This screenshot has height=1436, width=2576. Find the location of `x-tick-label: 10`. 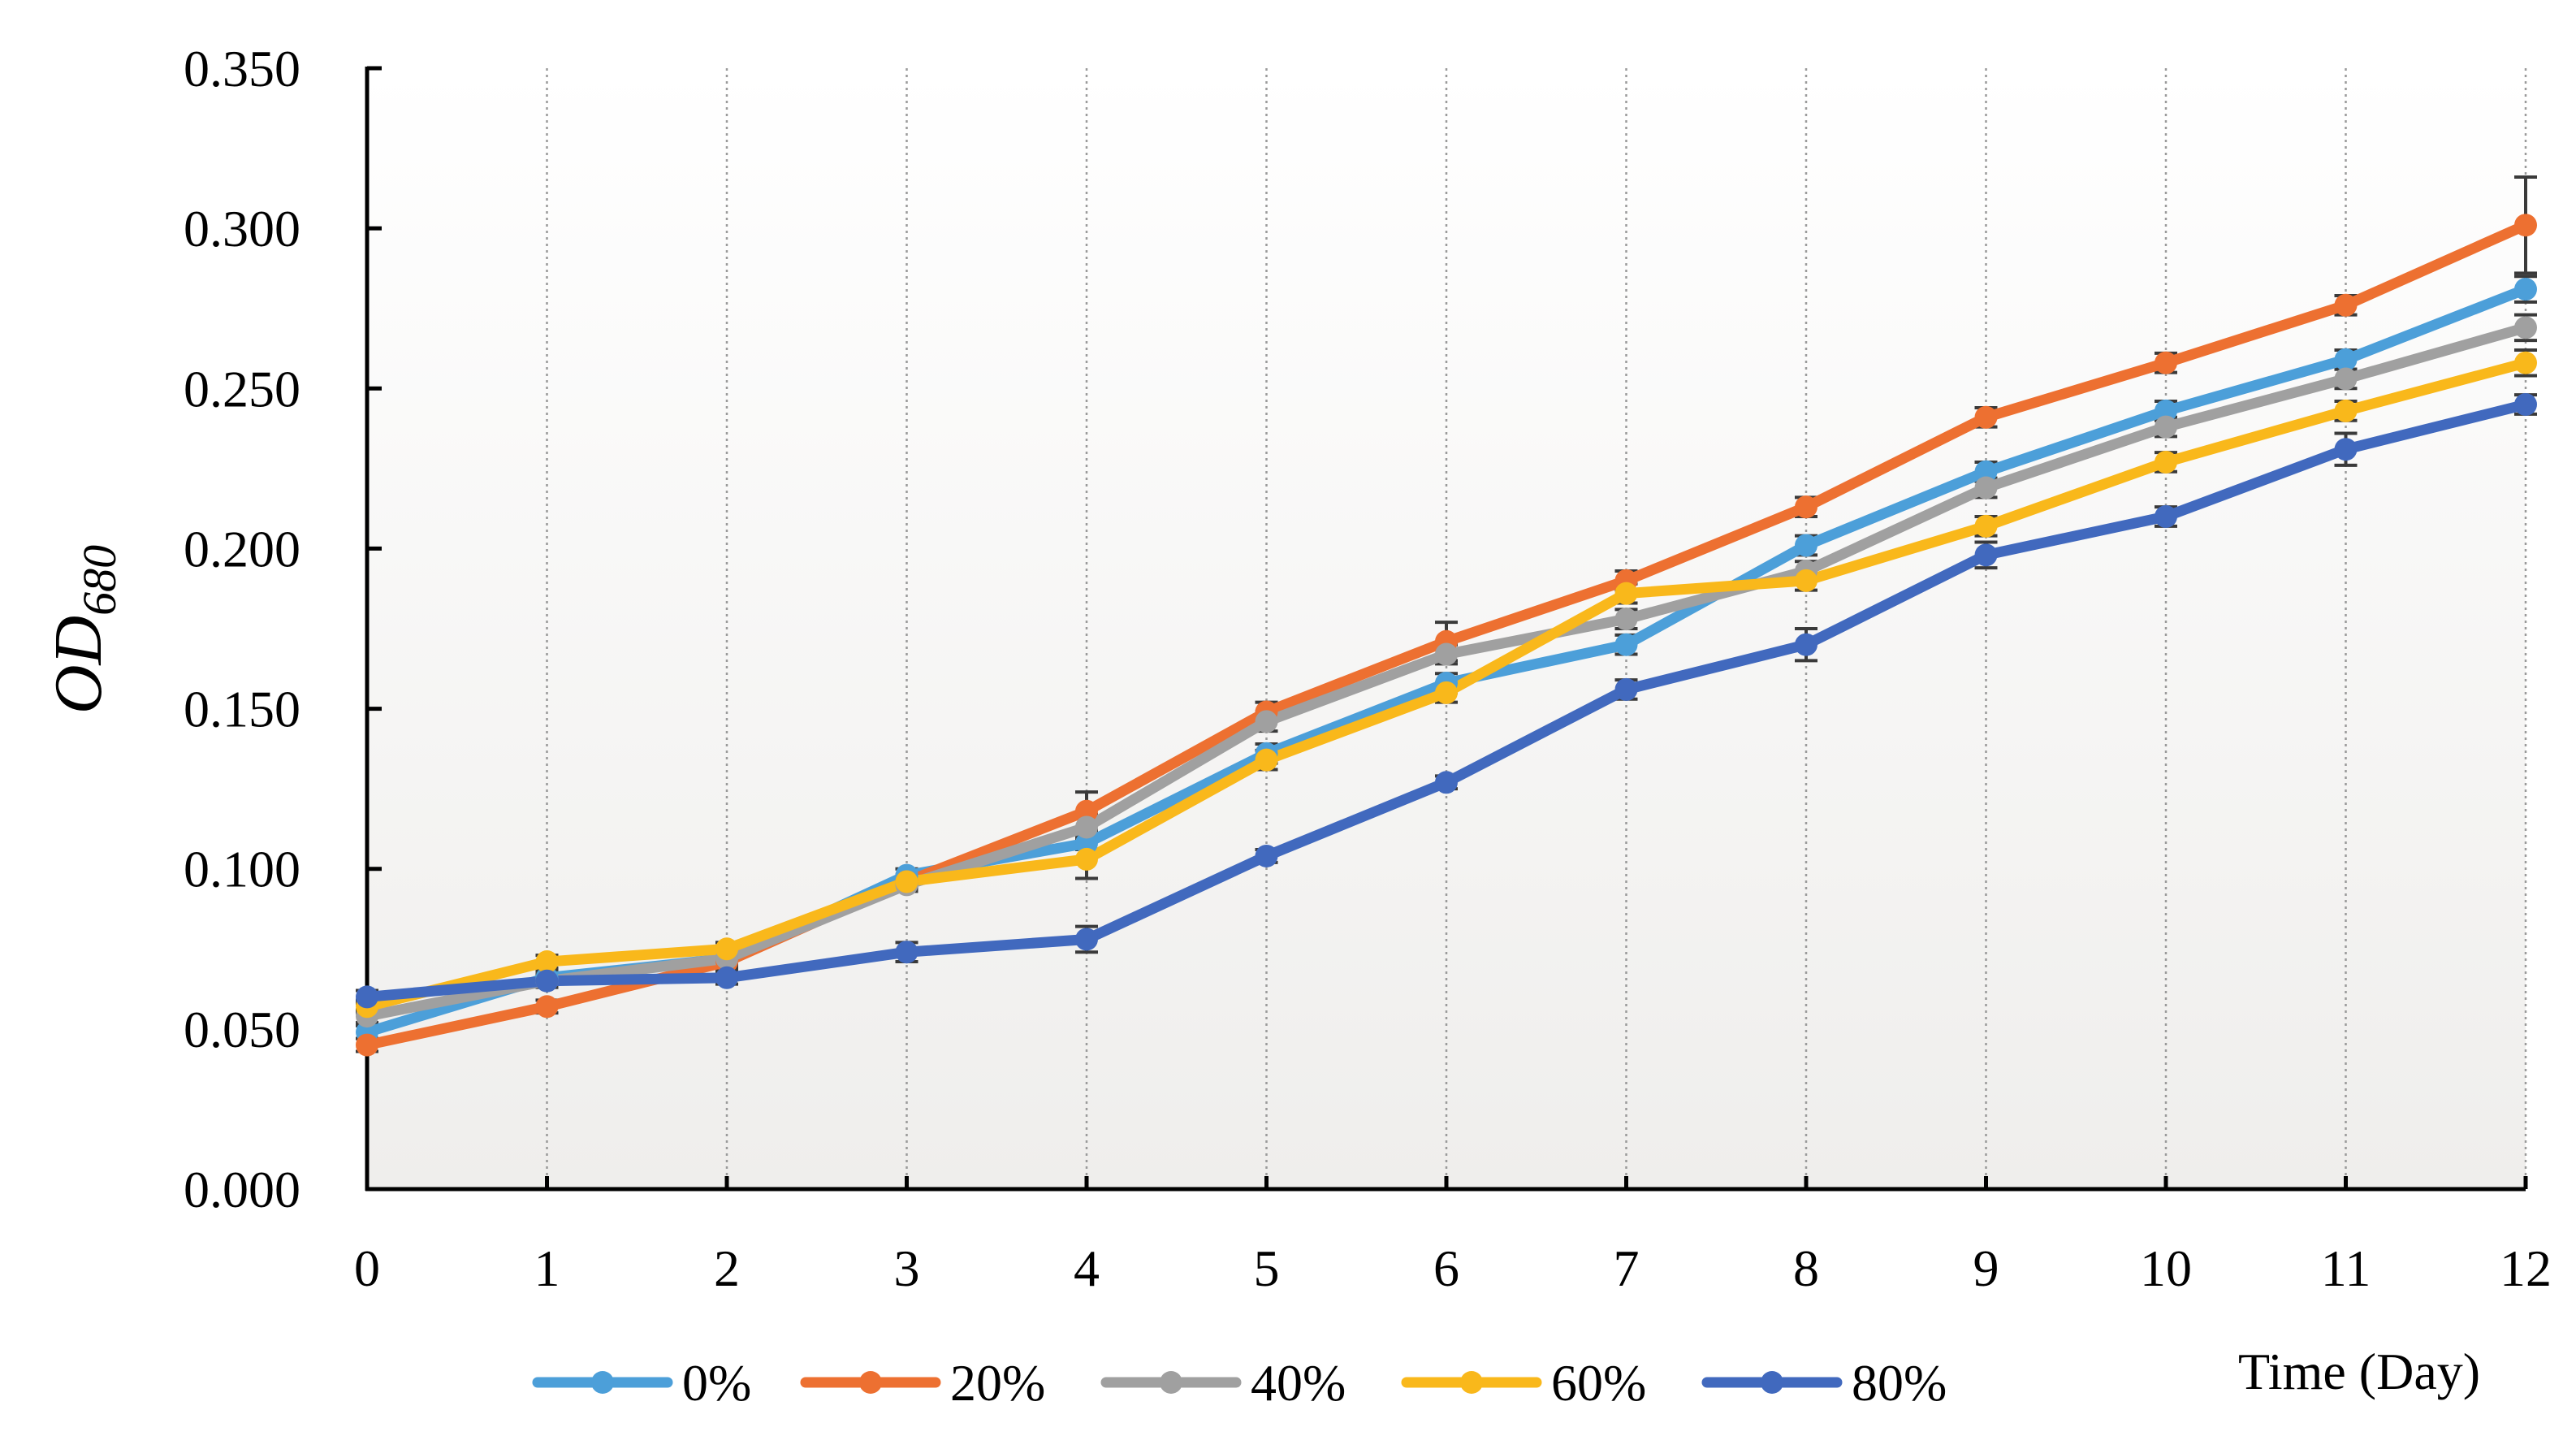

x-tick-label: 10 is located at coordinates (2166, 1268).